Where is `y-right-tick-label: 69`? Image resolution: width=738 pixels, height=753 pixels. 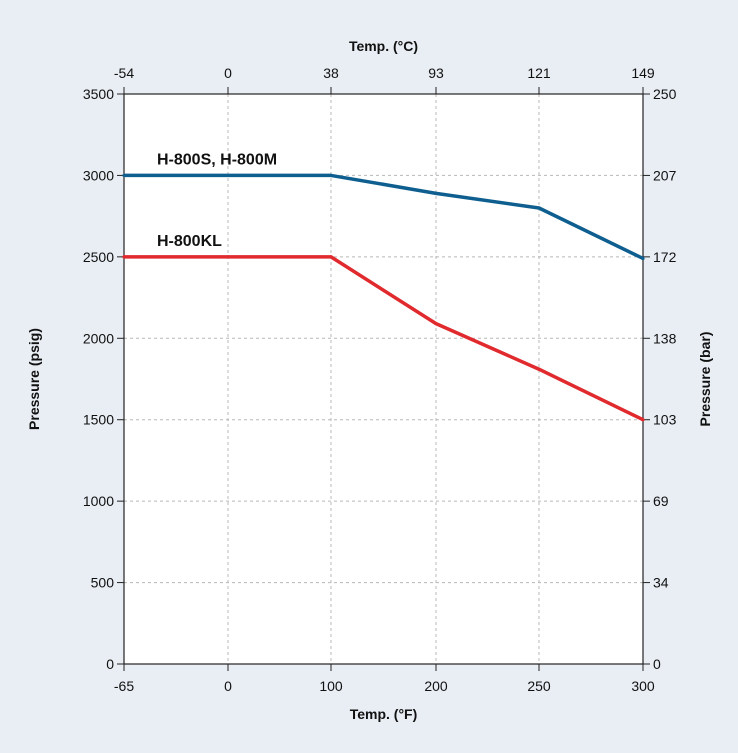
y-right-tick-label: 69 is located at coordinates (661, 501).